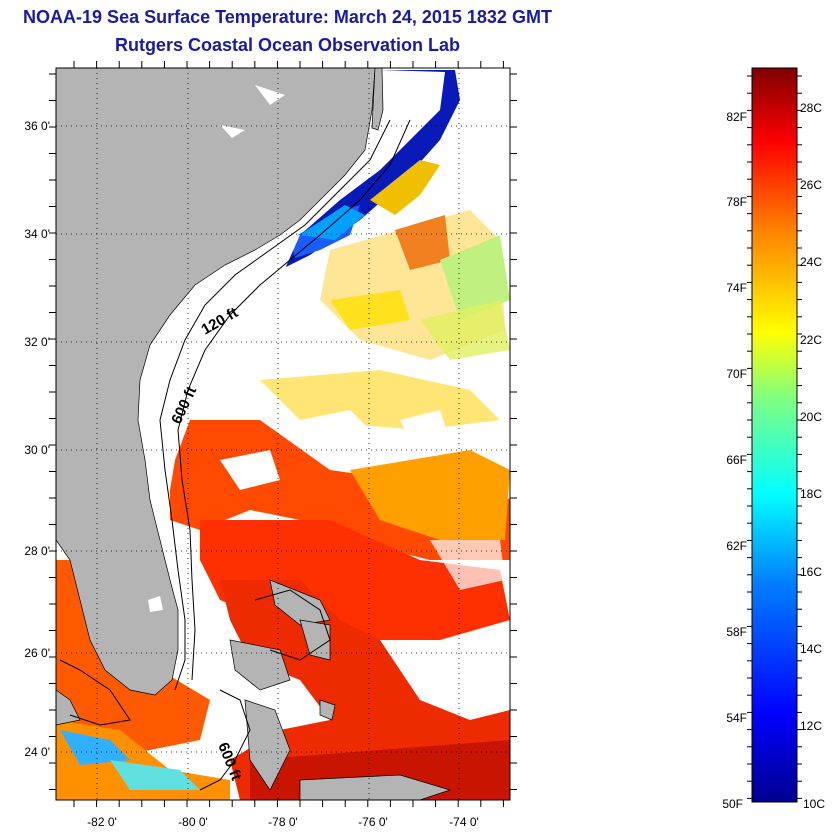 The width and height of the screenshot is (833, 832). I want to click on lat-tick-label: 30 0', so click(37, 450).